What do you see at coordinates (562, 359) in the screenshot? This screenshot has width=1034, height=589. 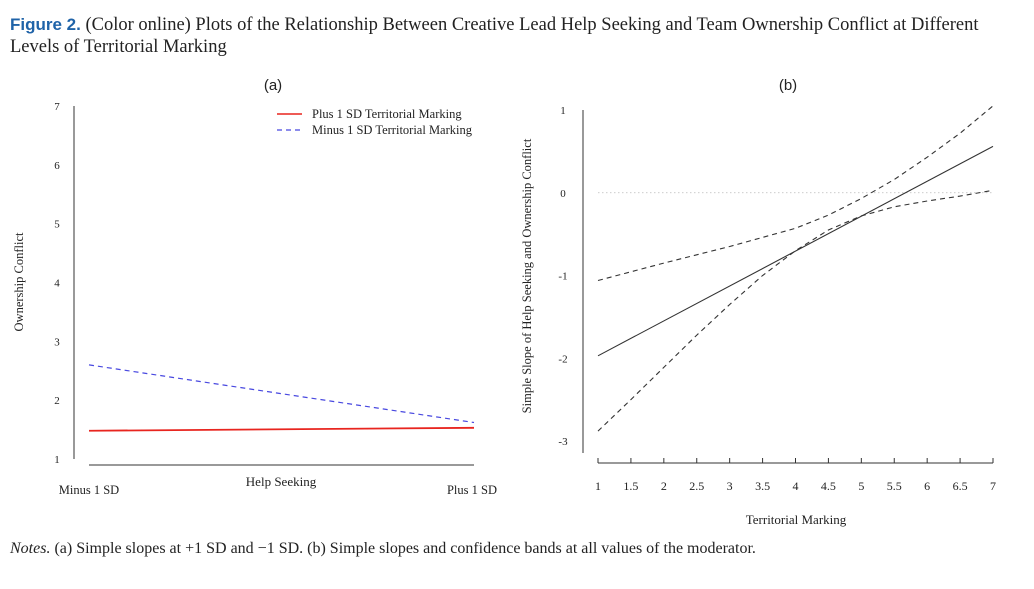 I see `panel-b-y-tick-label: -2` at bounding box center [562, 359].